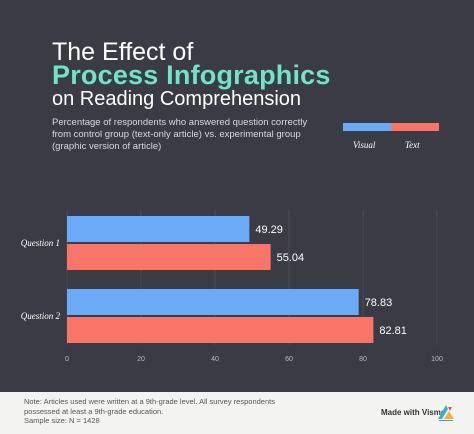 Image resolution: width=474 pixels, height=434 pixels. Describe the element at coordinates (62, 420) in the screenshot. I see `footer-note-line-3: Sample size: N = 1428` at that location.